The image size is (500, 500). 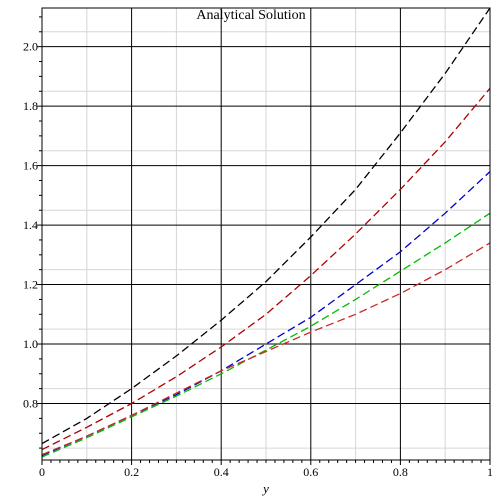 I want to click on x-axis-label: y, so click(x=265, y=488).